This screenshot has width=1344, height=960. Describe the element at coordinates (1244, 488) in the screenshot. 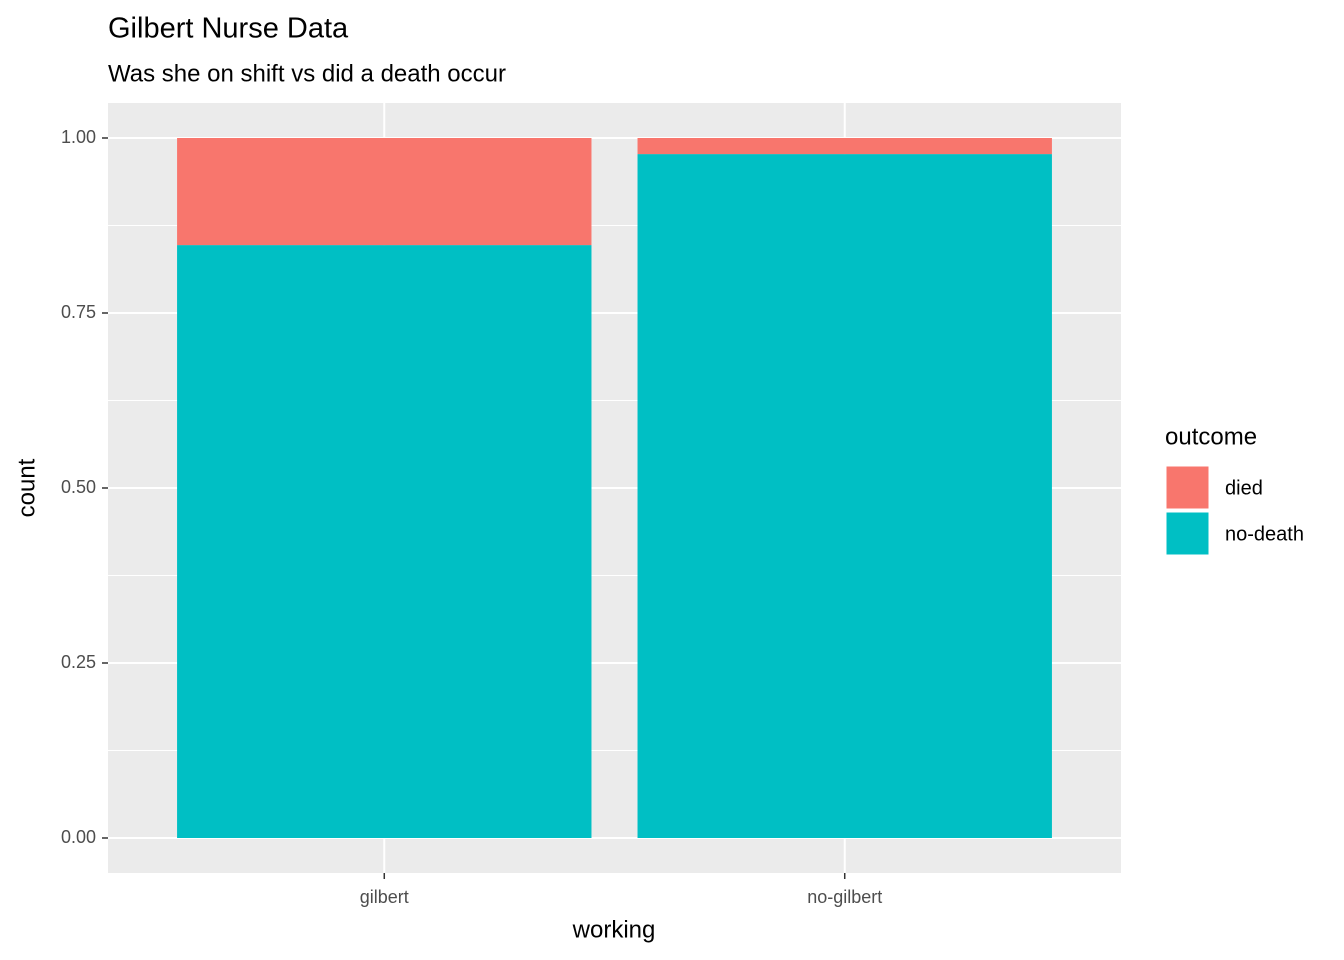

I see `legend-label: died` at that location.